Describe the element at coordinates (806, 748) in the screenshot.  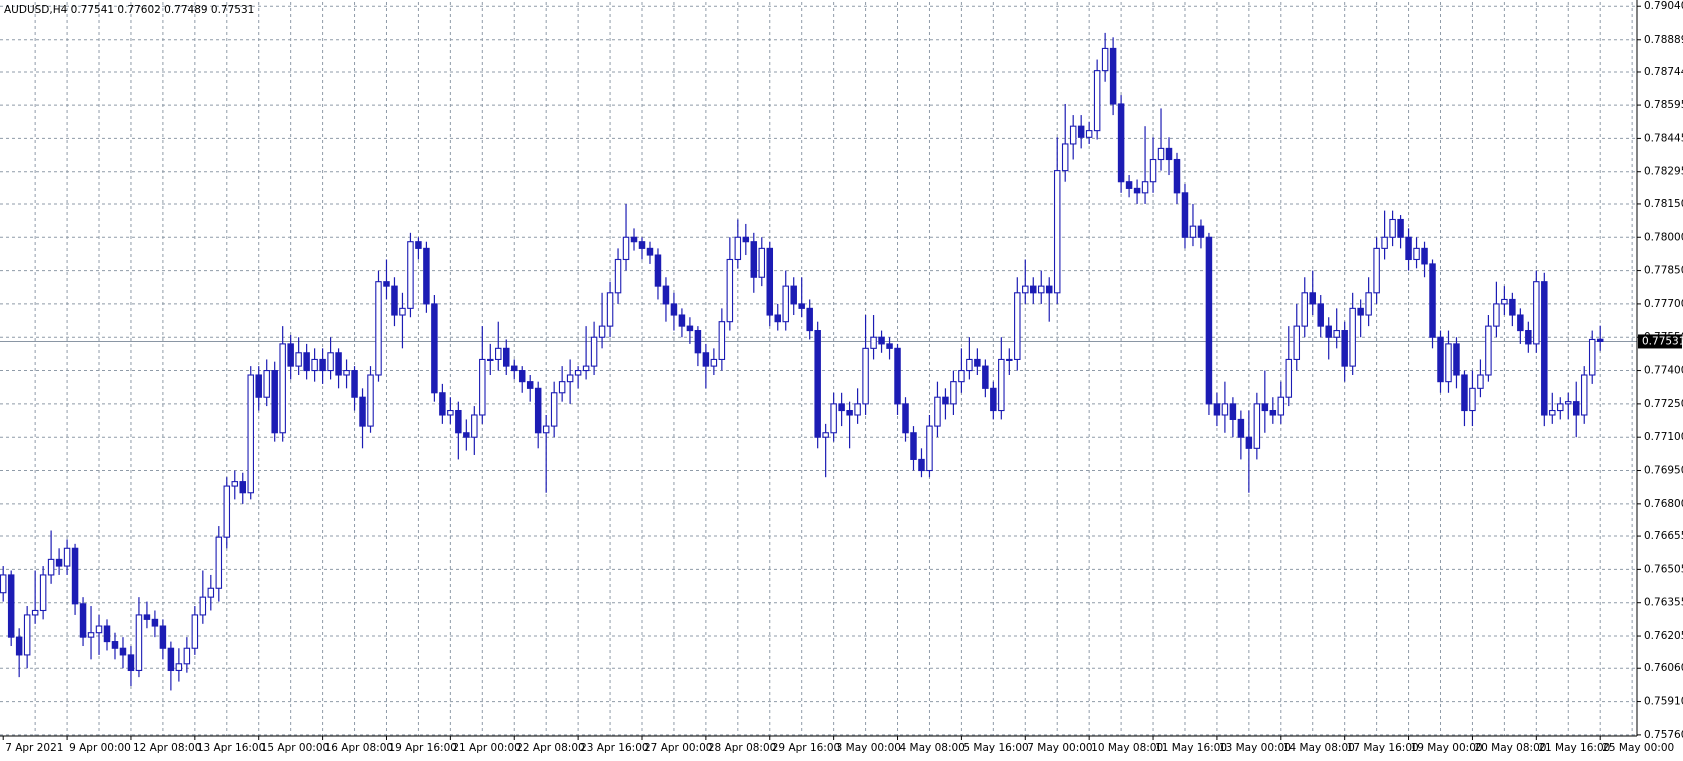
I see `x-tick-label: 29 Apr 16:00` at that location.